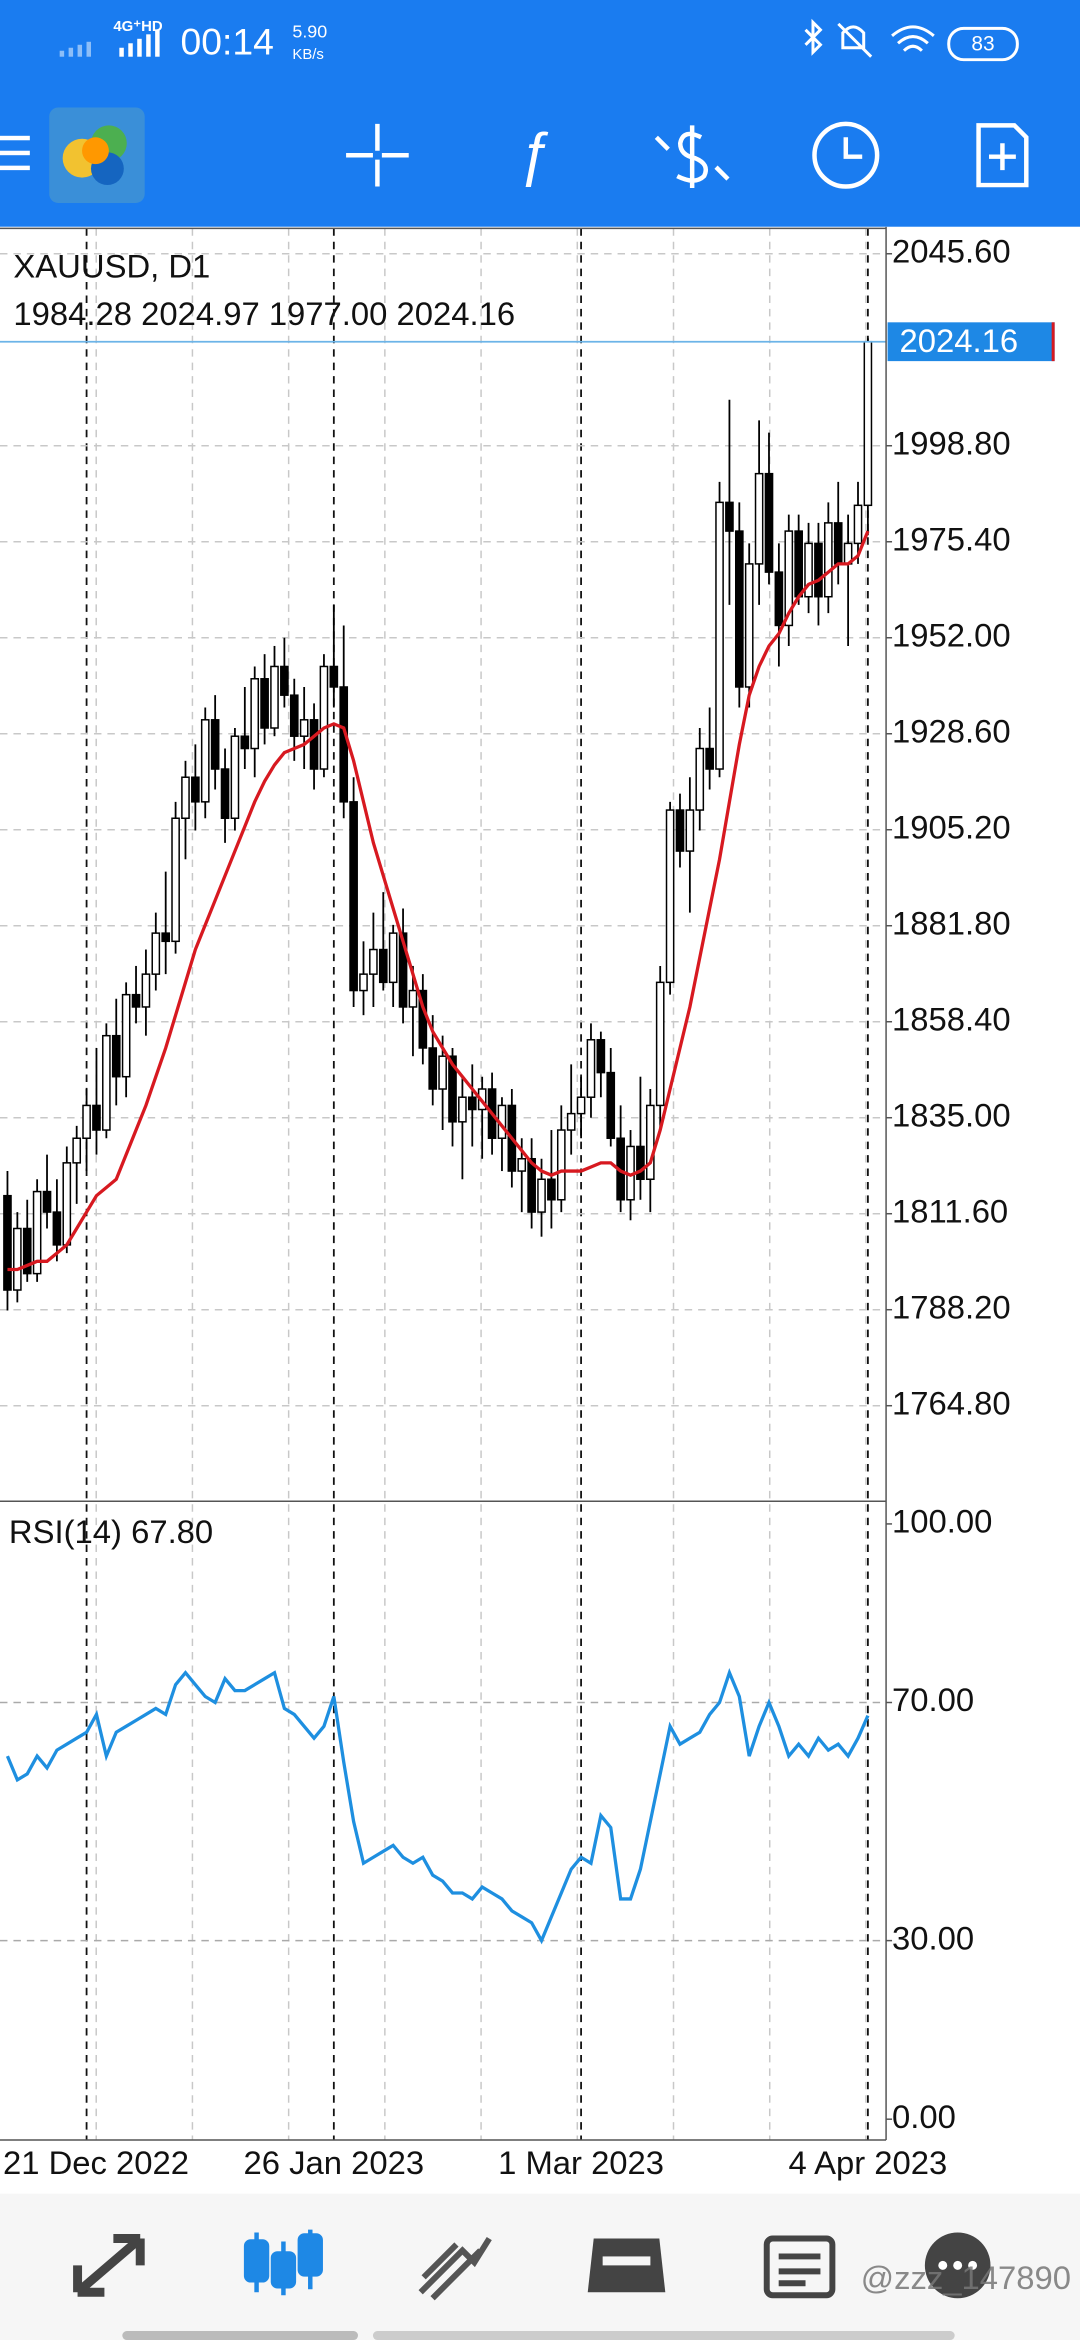  What do you see at coordinates (663, 2335) in the screenshot?
I see `gesture-bar` at bounding box center [663, 2335].